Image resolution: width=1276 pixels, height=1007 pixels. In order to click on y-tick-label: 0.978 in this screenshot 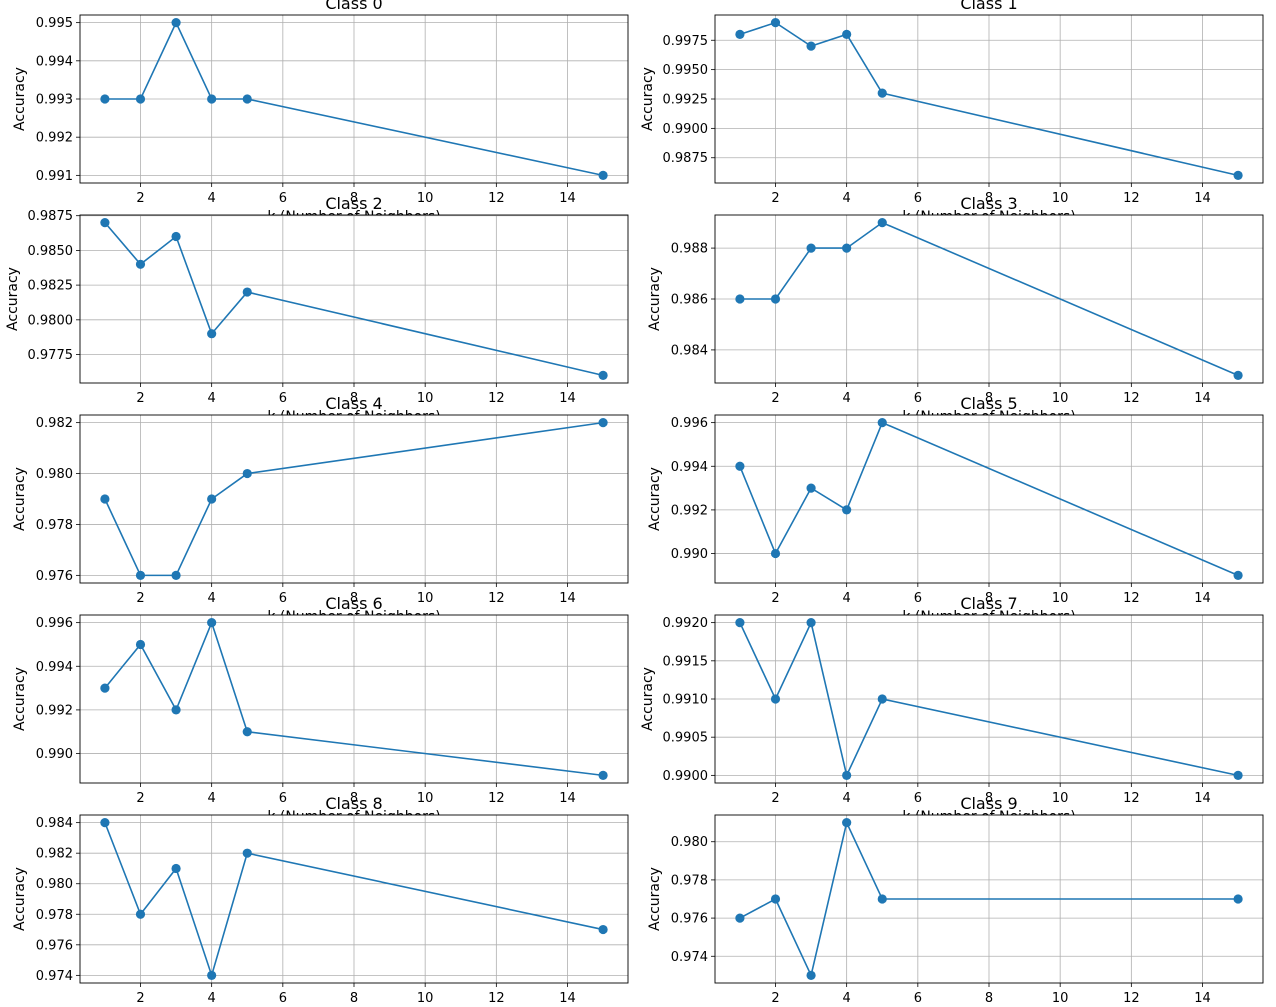, I will do `click(689, 880)`.